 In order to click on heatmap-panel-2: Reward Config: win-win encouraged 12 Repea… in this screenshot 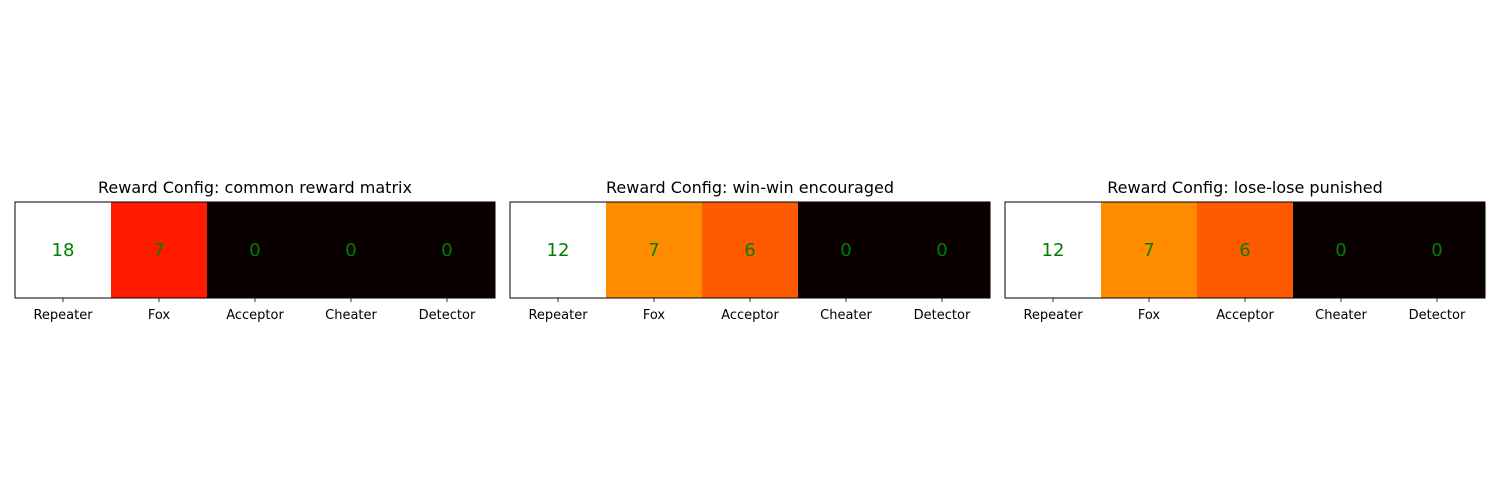, I will do `click(750, 250)`.